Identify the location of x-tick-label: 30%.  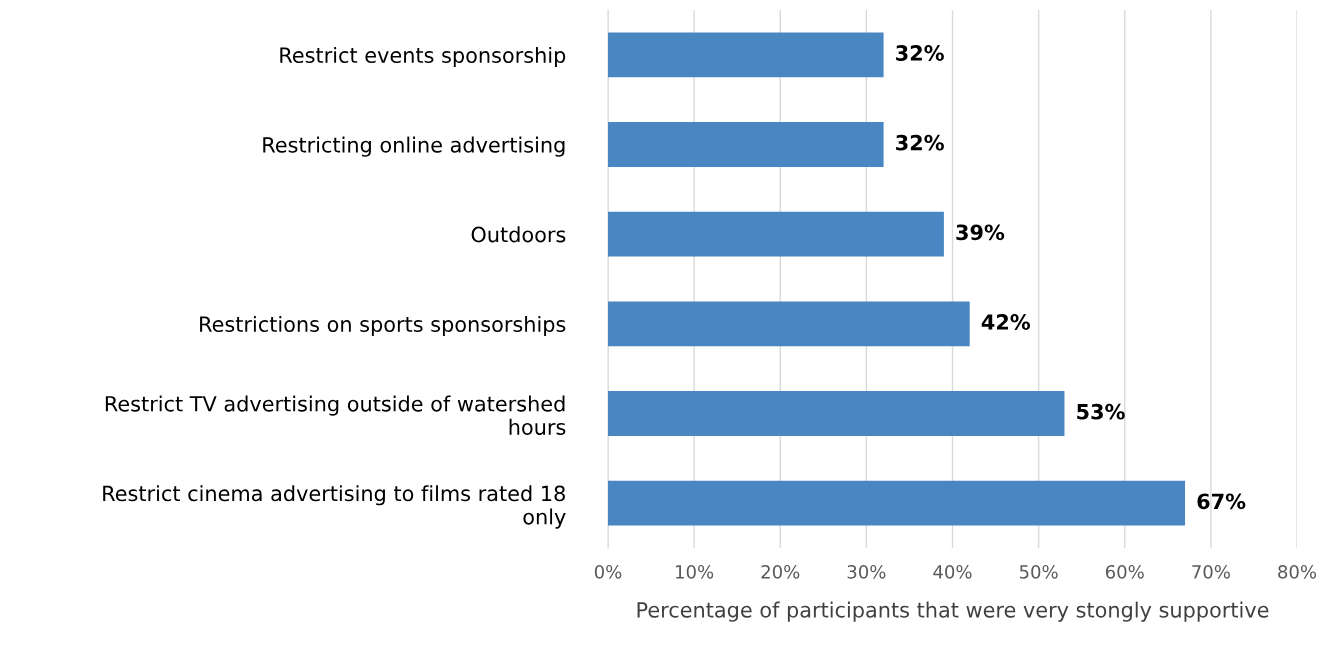
(866, 571).